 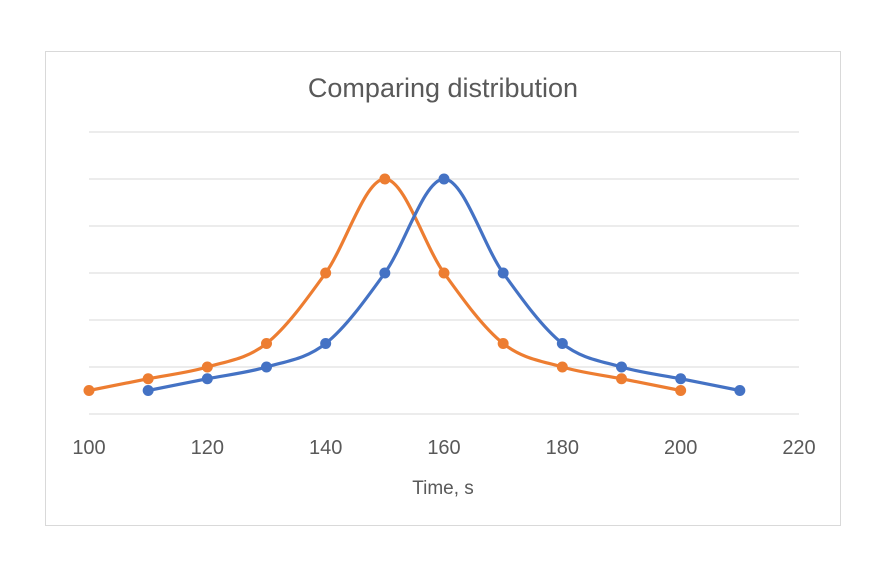 What do you see at coordinates (562, 448) in the screenshot?
I see `x-tick-label: 180` at bounding box center [562, 448].